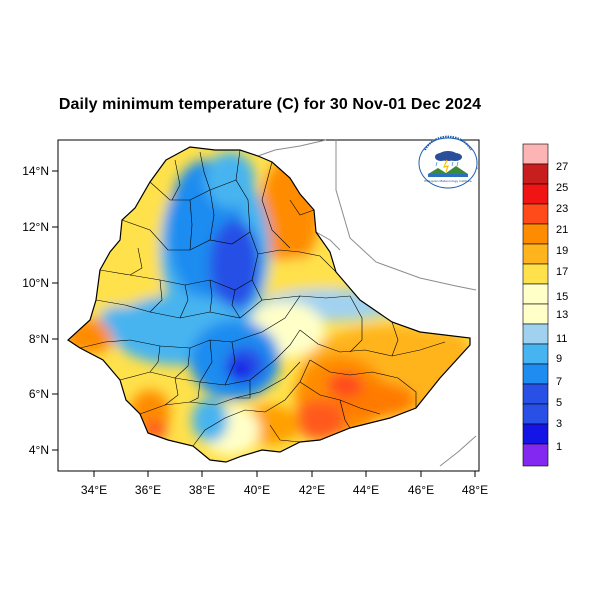 The width and height of the screenshot is (600, 600). What do you see at coordinates (94, 490) in the screenshot?
I see `x-tick-label: 34°E` at bounding box center [94, 490].